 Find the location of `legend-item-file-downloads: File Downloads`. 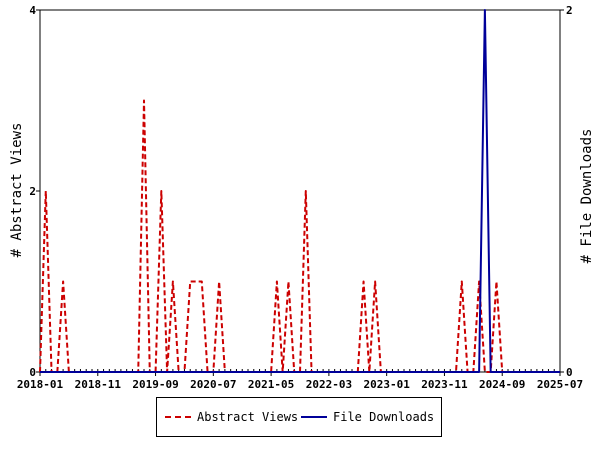

legend-item-file-downloads: File Downloads is located at coordinates (367, 417).